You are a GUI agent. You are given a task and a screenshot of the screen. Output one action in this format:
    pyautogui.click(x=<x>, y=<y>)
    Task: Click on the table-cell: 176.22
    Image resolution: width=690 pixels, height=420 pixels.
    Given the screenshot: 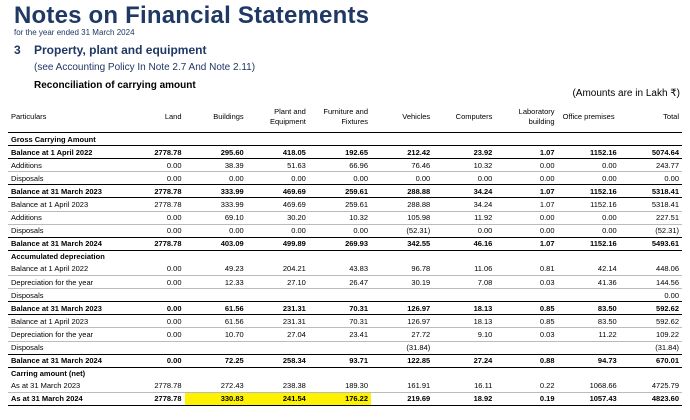 What is the action you would take?
    pyautogui.click(x=340, y=398)
    